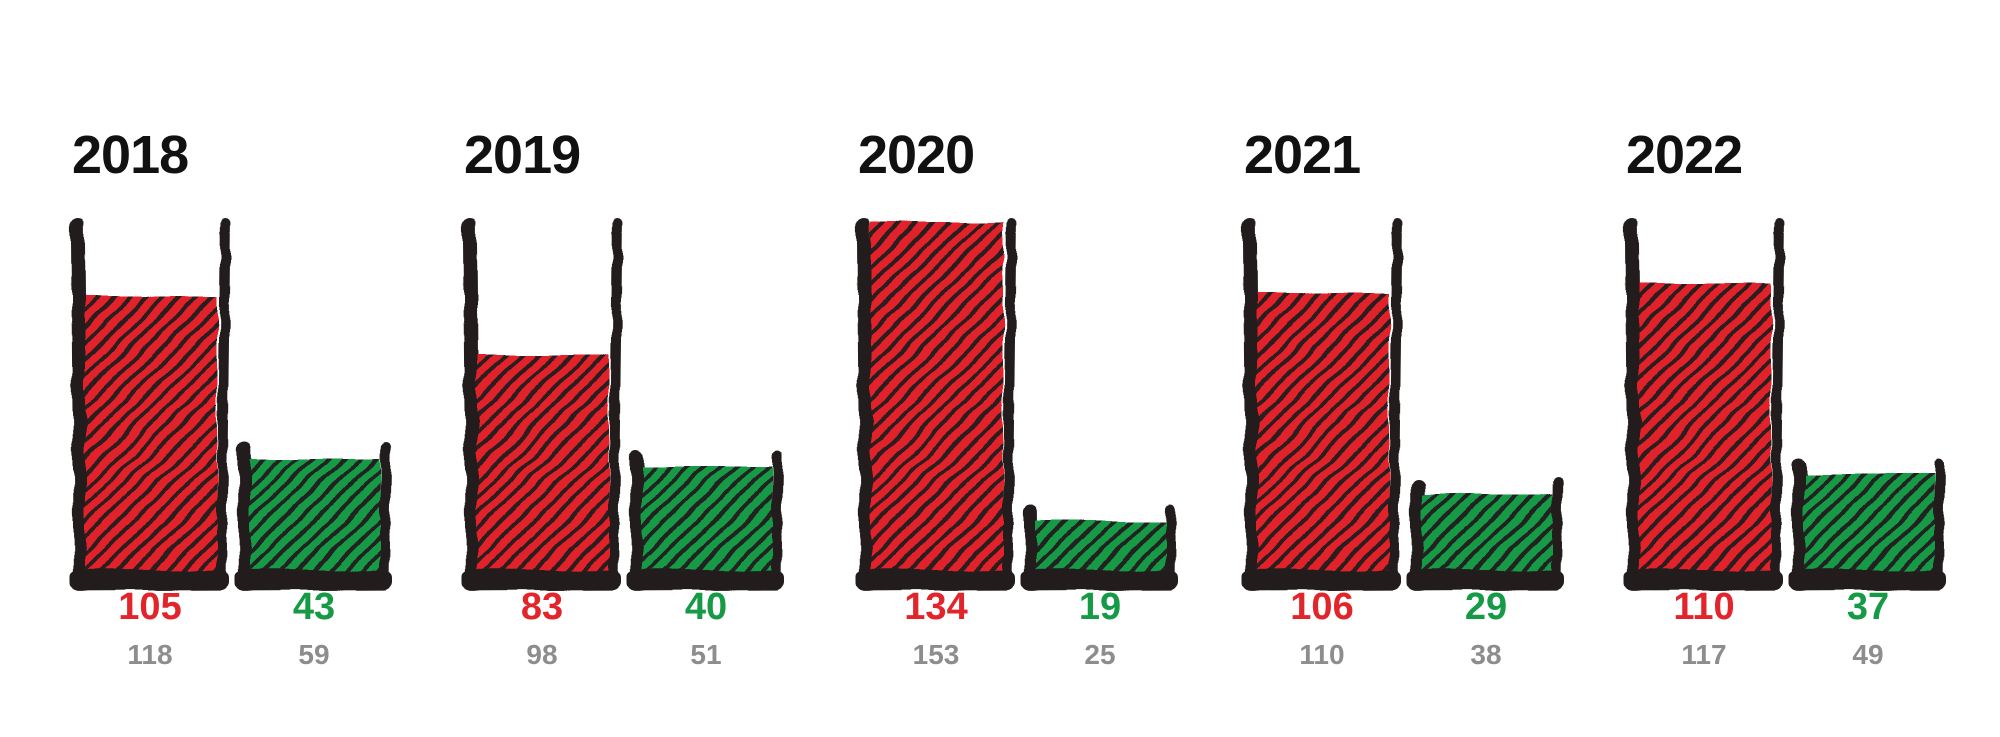 This screenshot has height=737, width=2000. What do you see at coordinates (542, 607) in the screenshot?
I see `bar-value-label: 83` at bounding box center [542, 607].